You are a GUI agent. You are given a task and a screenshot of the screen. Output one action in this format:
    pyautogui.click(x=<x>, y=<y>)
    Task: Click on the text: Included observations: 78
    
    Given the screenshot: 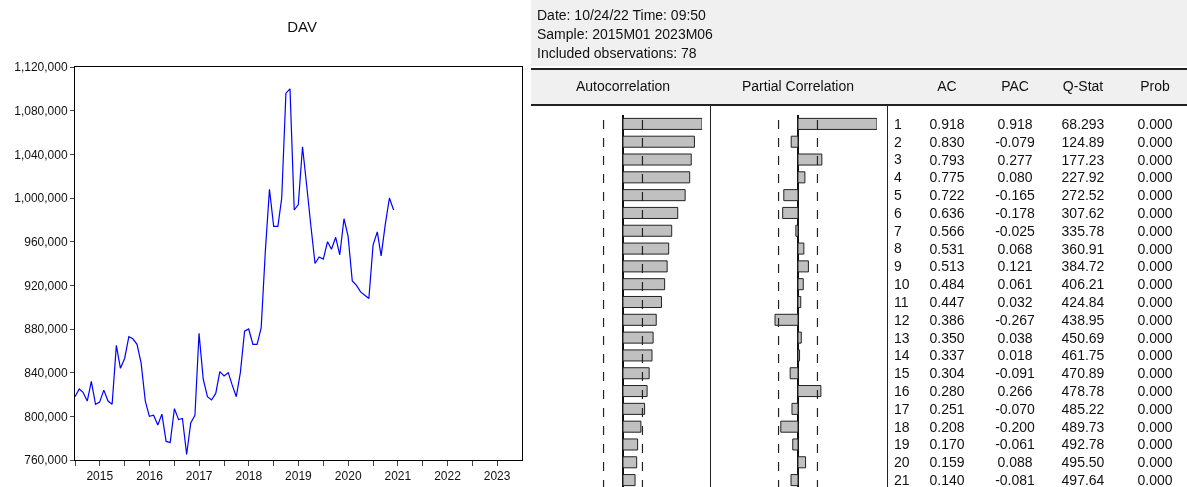 What is the action you would take?
    pyautogui.click(x=617, y=53)
    